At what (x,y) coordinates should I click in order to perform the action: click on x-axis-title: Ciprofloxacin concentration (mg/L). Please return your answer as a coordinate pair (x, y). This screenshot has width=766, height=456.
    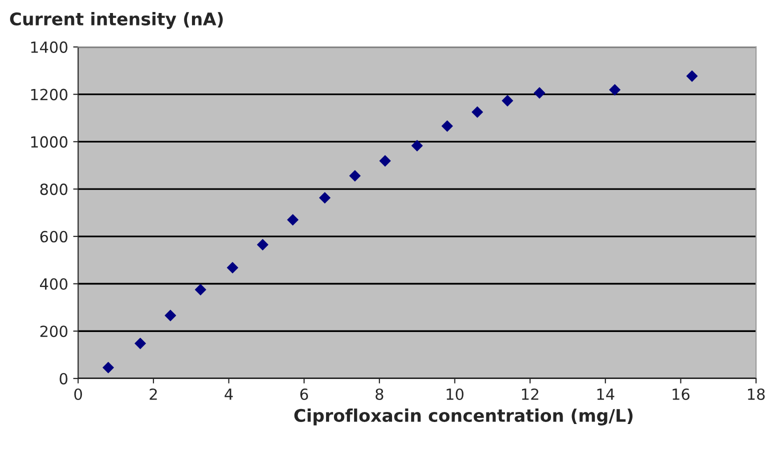
    Looking at the image, I should click on (463, 417).